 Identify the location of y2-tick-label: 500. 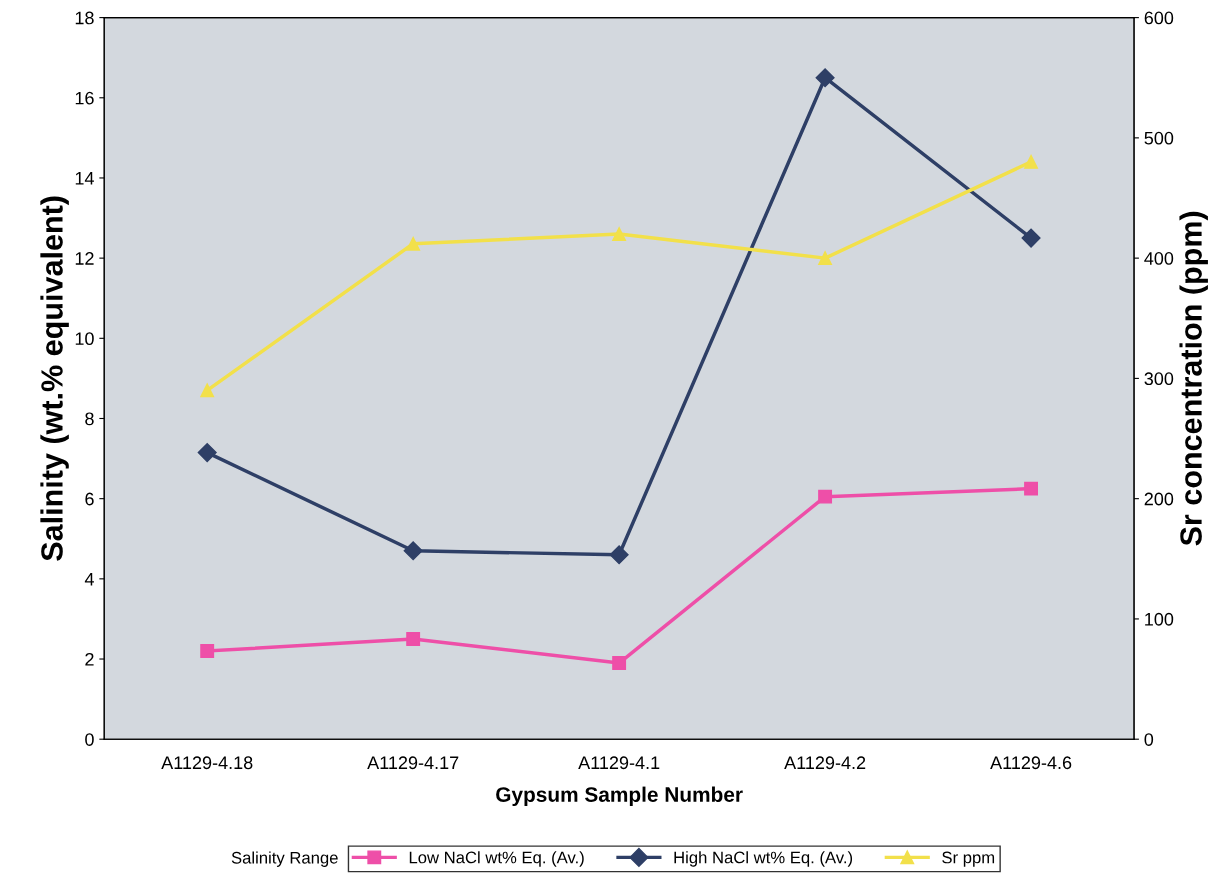
(1159, 138).